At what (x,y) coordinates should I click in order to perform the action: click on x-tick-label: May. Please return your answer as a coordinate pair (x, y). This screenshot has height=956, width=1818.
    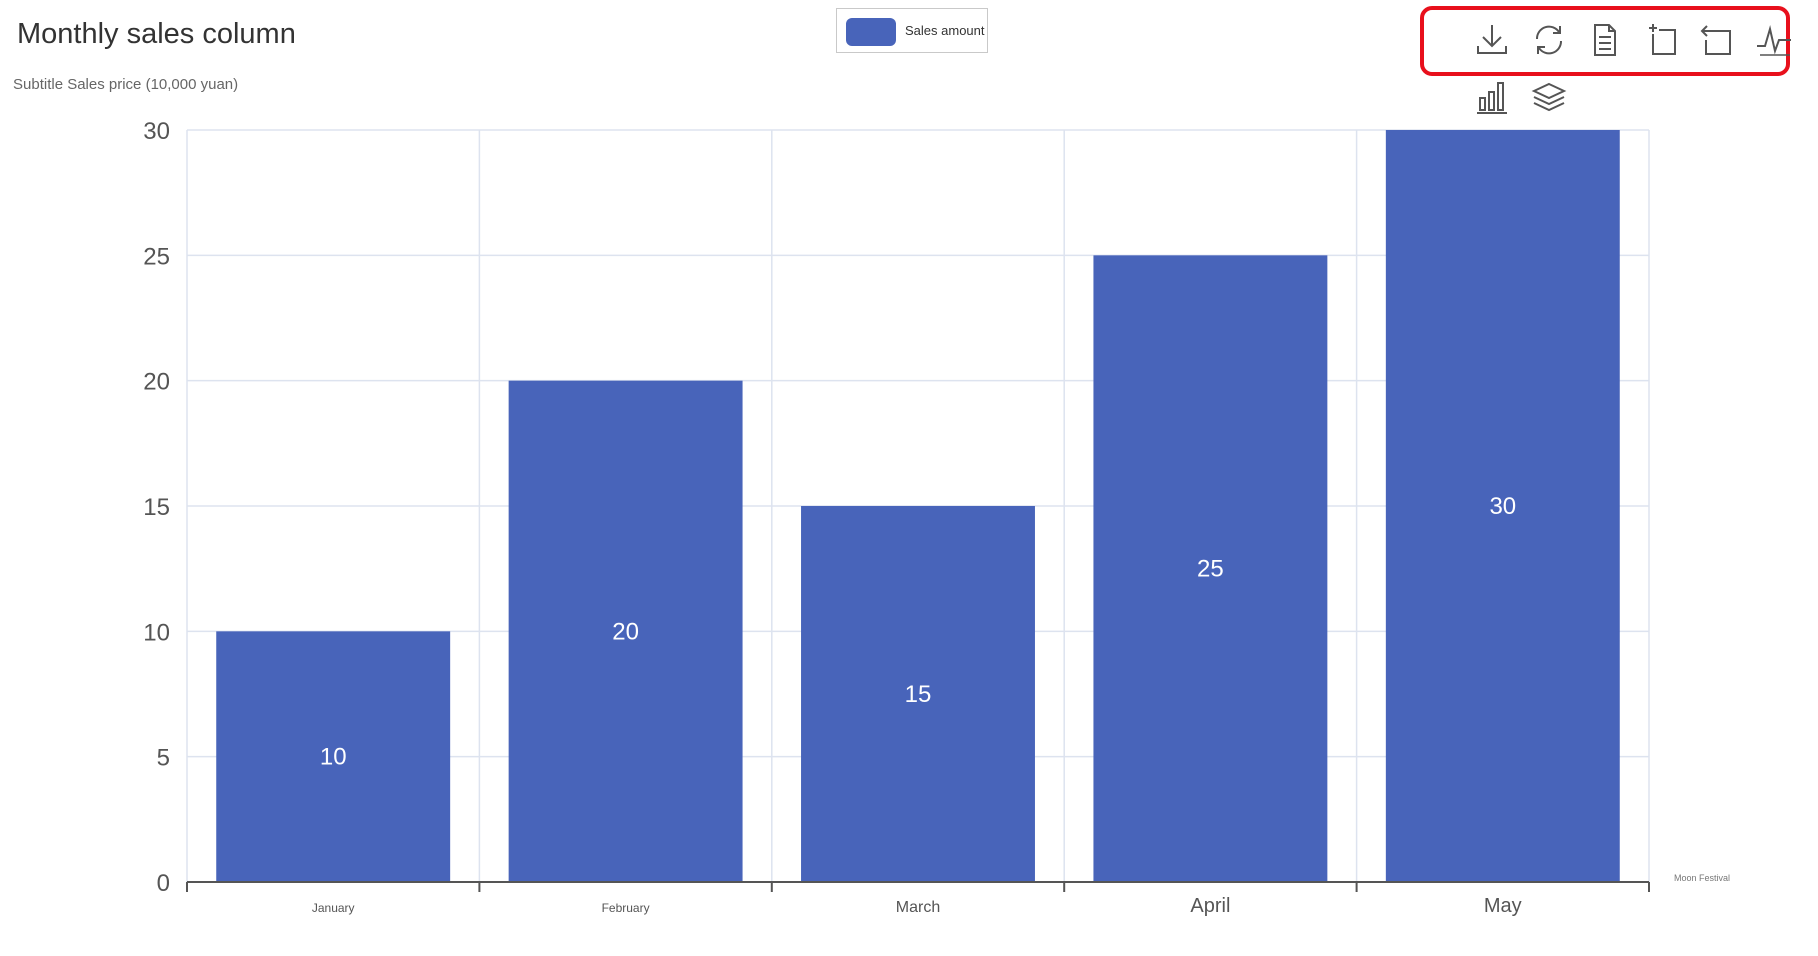
    Looking at the image, I should click on (1503, 906).